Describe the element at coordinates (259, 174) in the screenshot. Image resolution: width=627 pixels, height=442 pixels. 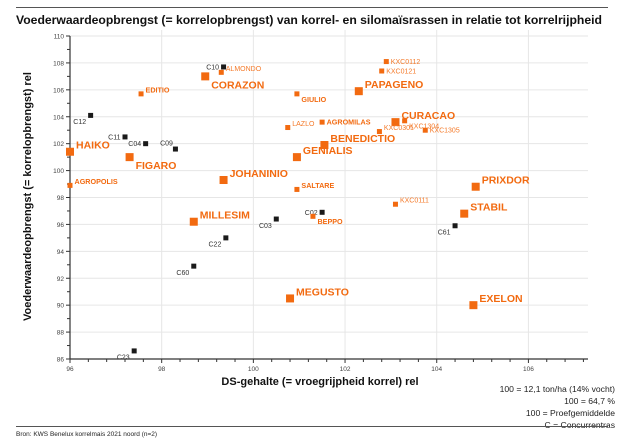
I see `label-johaninio: JOHANINIO` at that location.